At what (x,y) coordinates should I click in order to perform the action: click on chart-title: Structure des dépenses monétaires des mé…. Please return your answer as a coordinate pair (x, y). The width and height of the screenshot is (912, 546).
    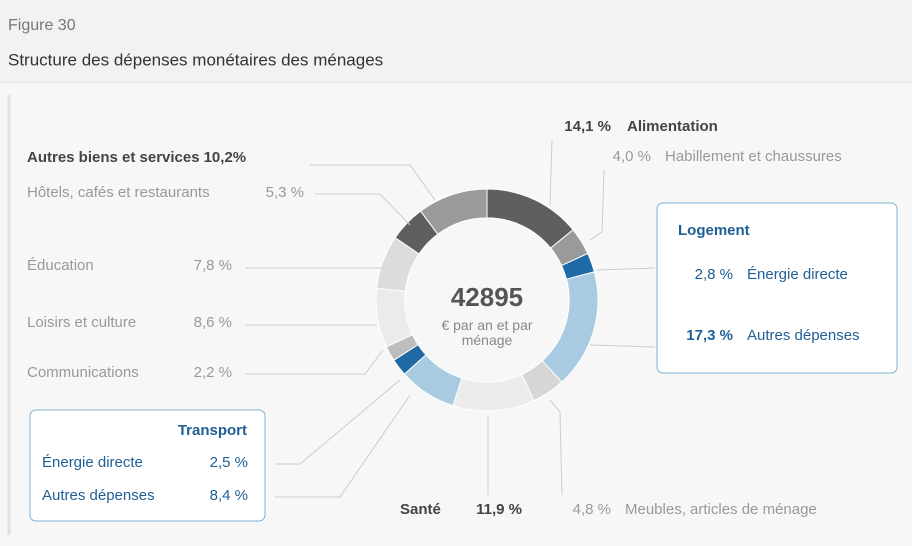
    Looking at the image, I should click on (195, 59).